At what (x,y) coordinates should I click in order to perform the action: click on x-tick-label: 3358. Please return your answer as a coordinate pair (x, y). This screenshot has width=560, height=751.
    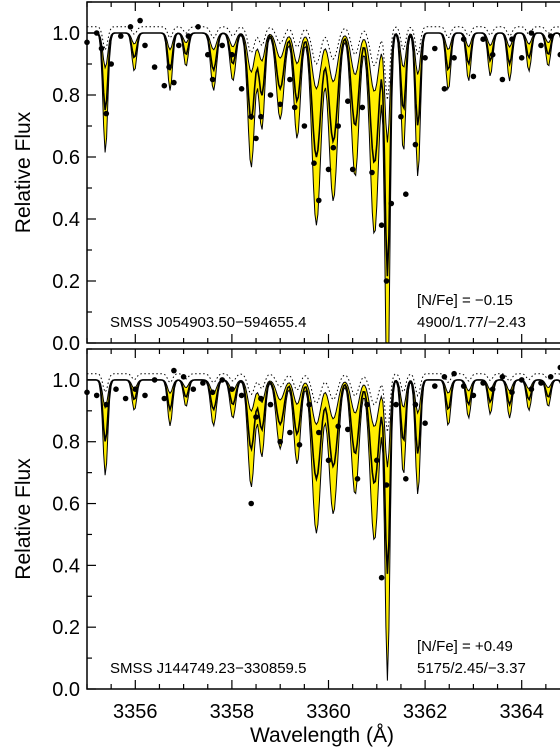
    Looking at the image, I should click on (232, 712).